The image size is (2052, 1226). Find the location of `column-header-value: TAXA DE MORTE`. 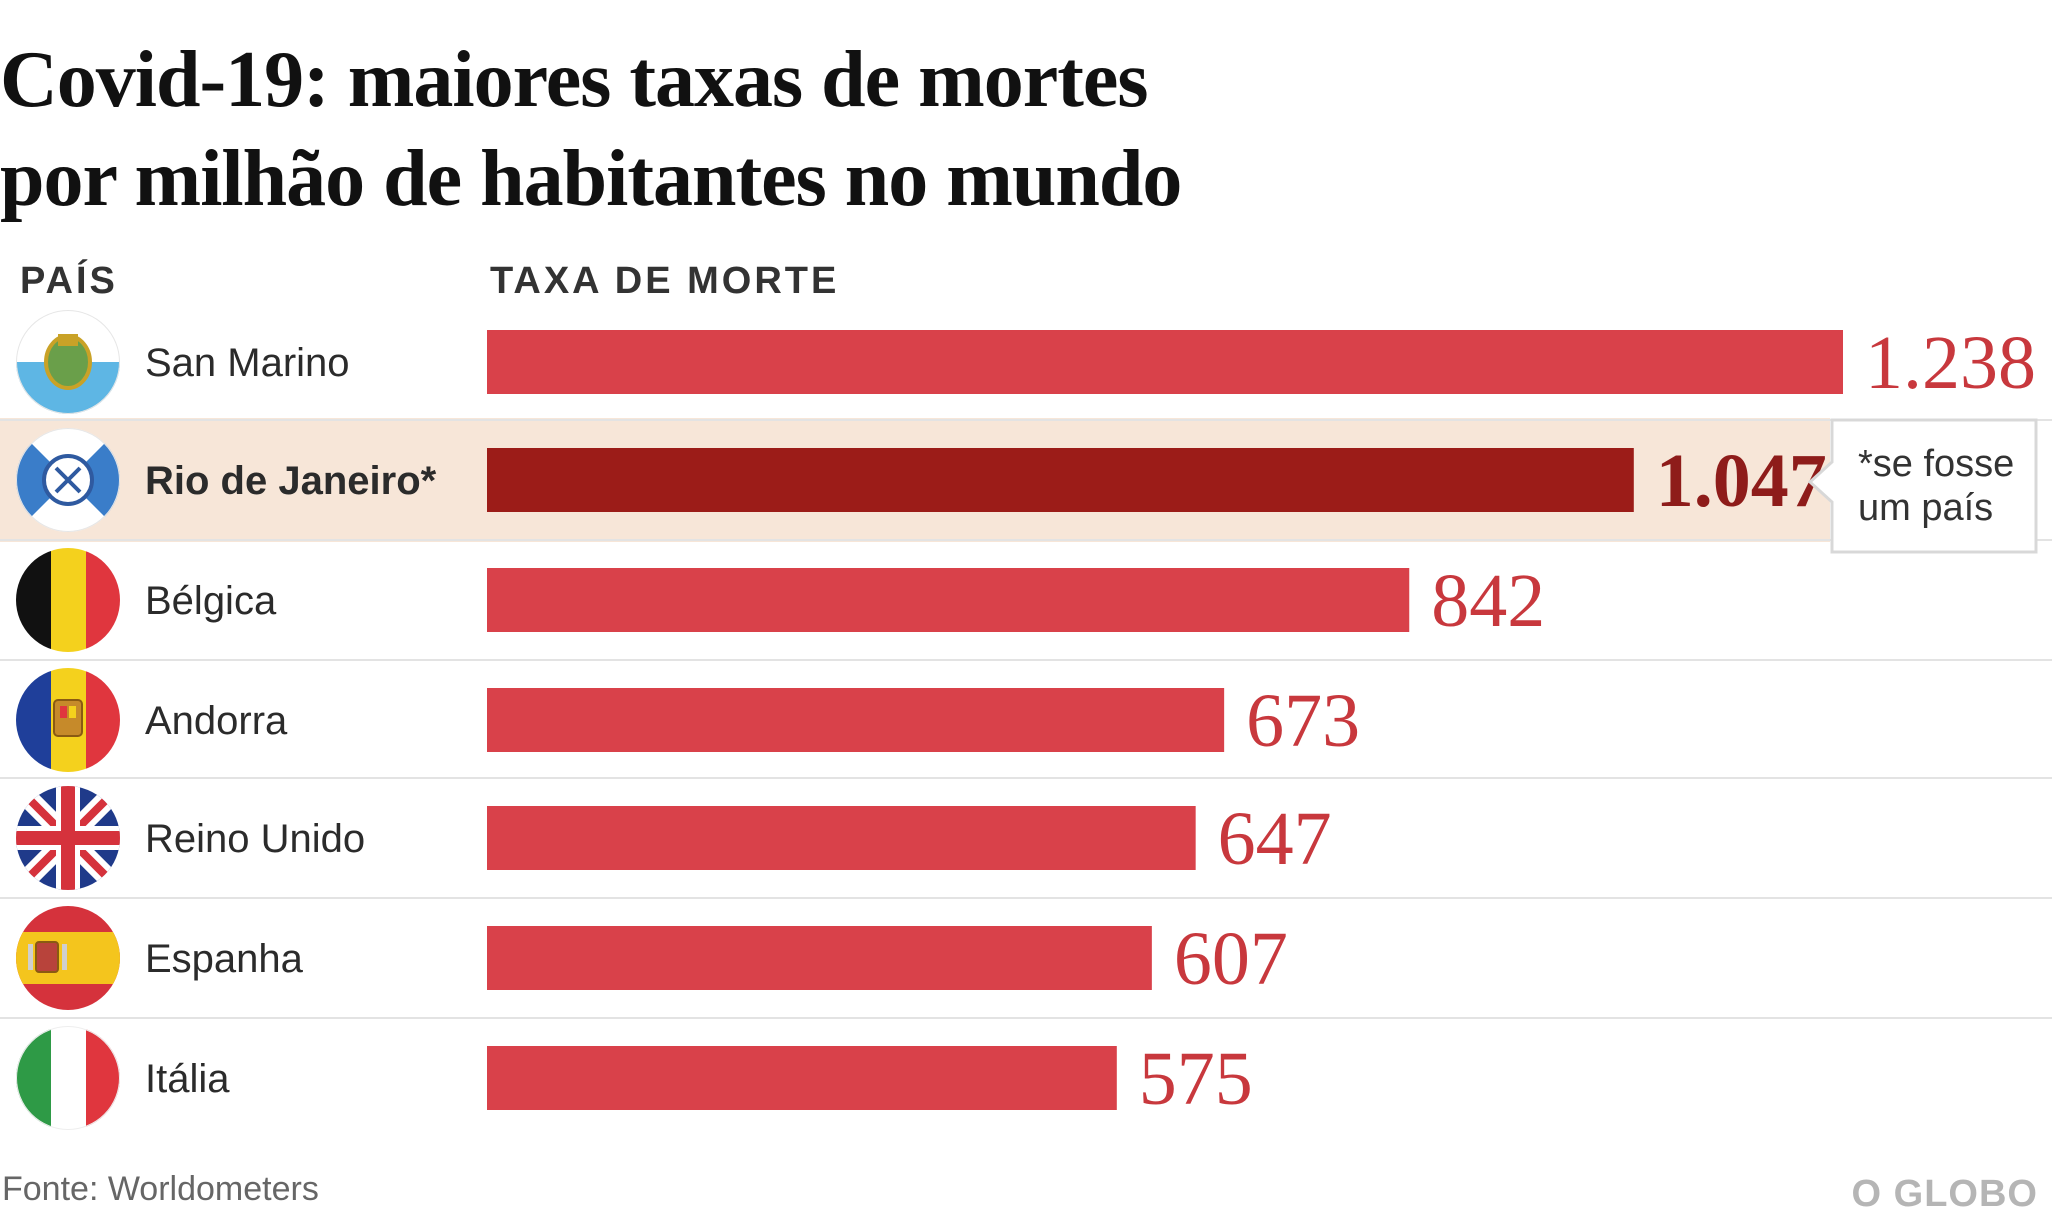

column-header-value: TAXA DE MORTE is located at coordinates (664, 281).